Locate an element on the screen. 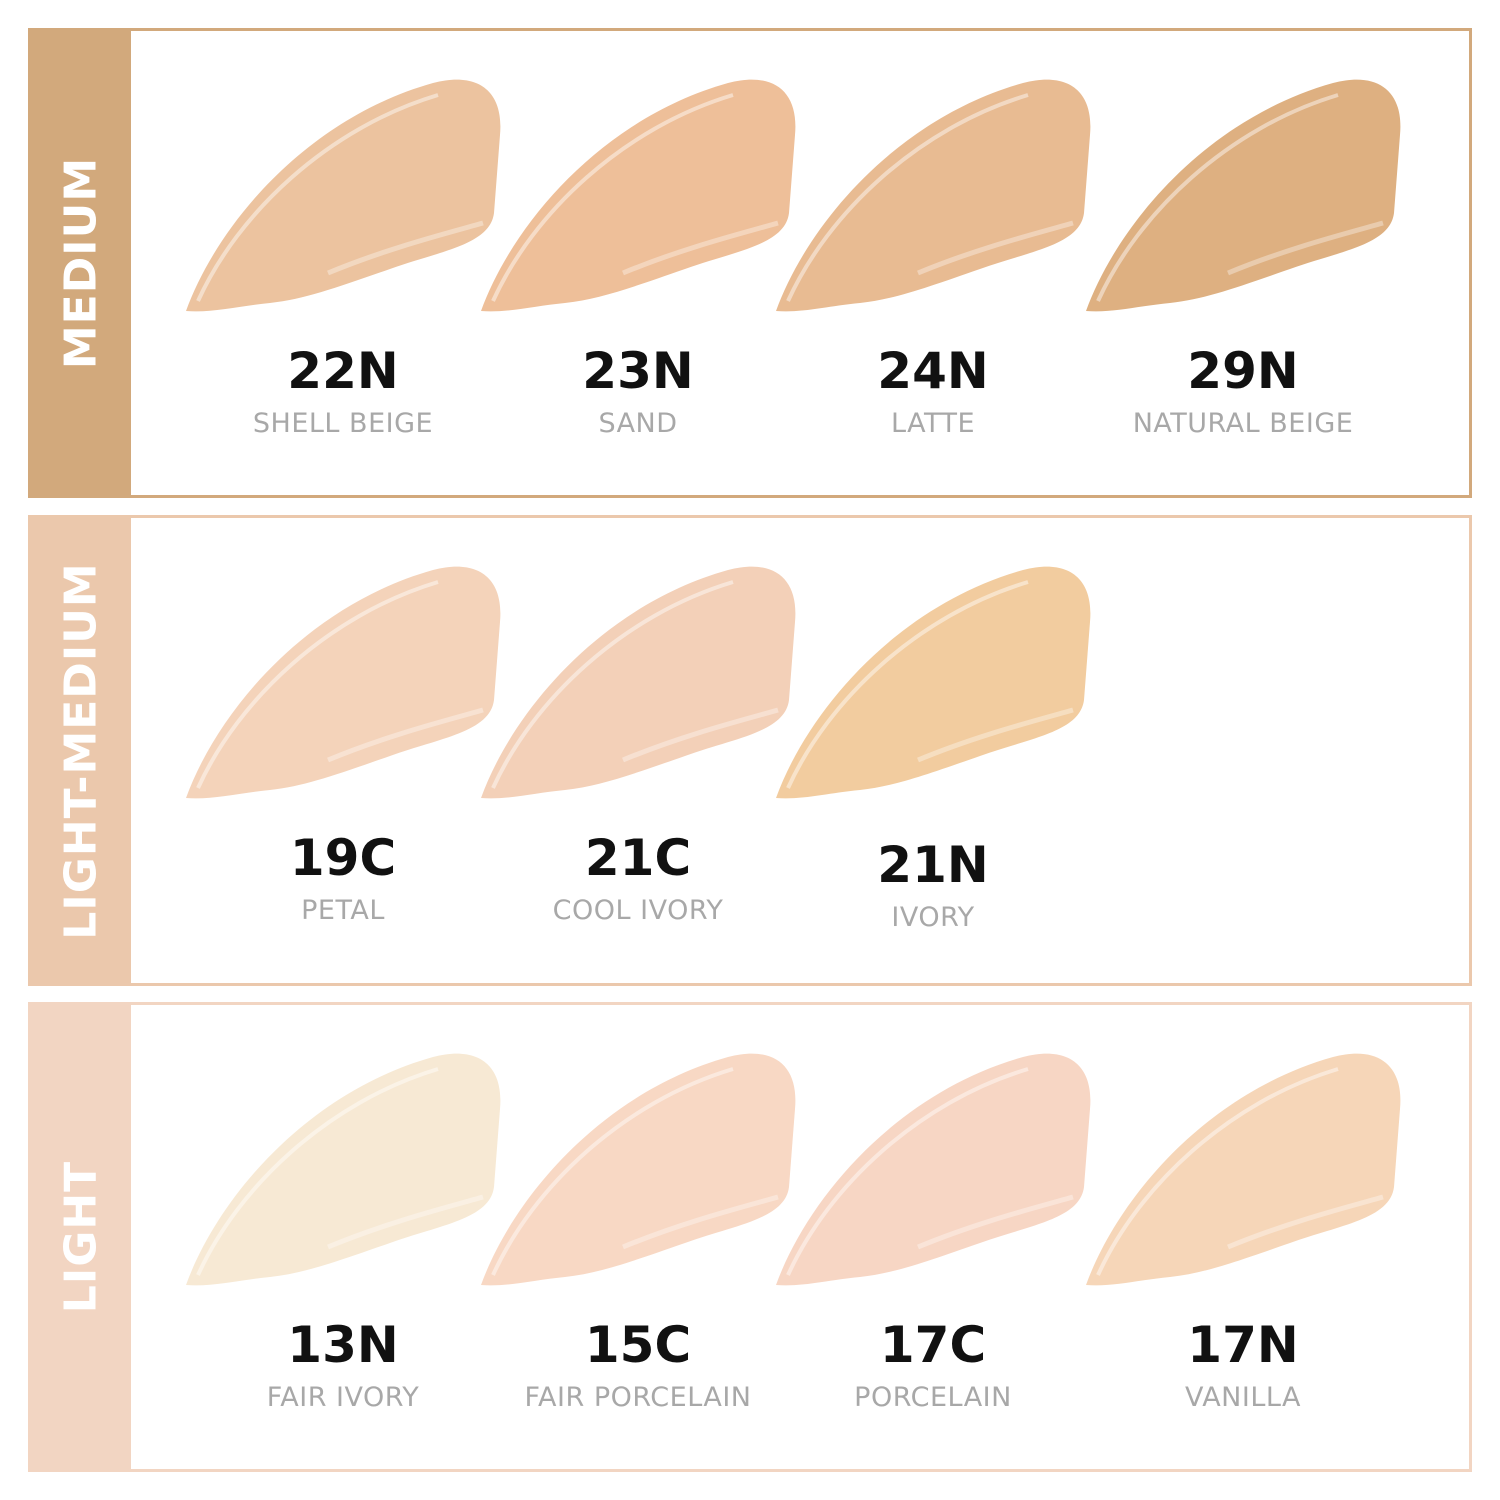  category-band: MEDIUM is located at coordinates (81, 263).